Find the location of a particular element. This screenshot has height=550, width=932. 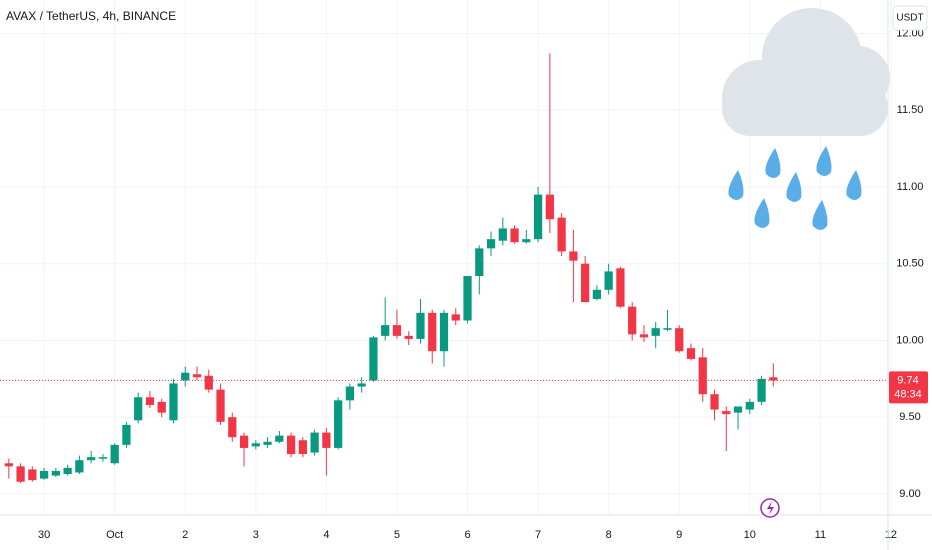

countdown-label: 48:34 is located at coordinates (908, 394).